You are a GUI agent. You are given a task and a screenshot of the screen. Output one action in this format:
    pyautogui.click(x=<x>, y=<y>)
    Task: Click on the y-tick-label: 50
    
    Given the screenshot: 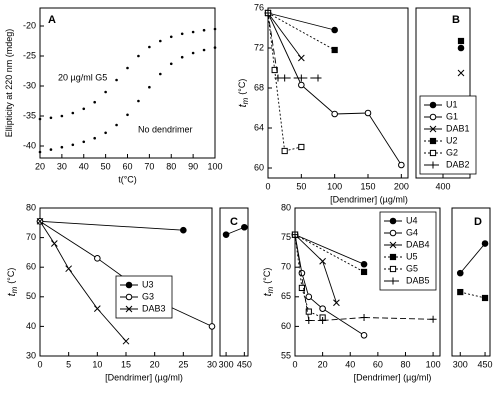 What is the action you would take?
    pyautogui.click(x=31, y=296)
    